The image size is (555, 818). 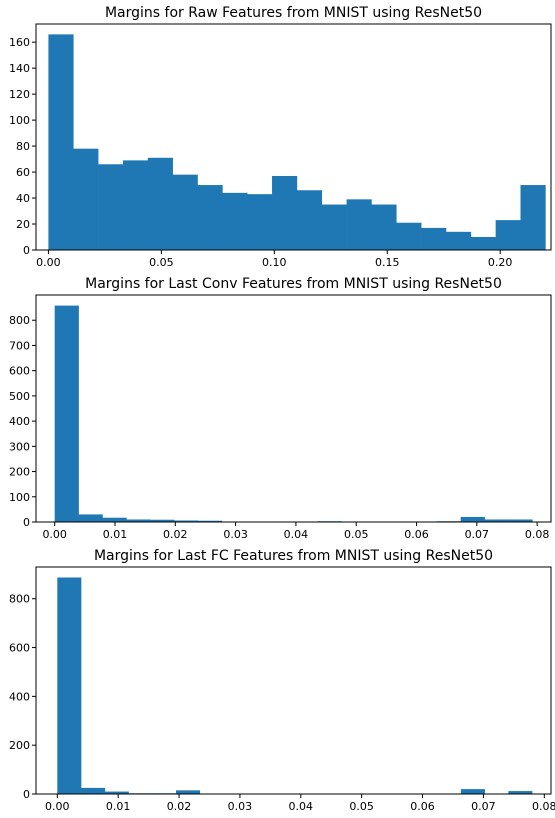 I want to click on x-tick-label: 0.10, so click(x=274, y=262).